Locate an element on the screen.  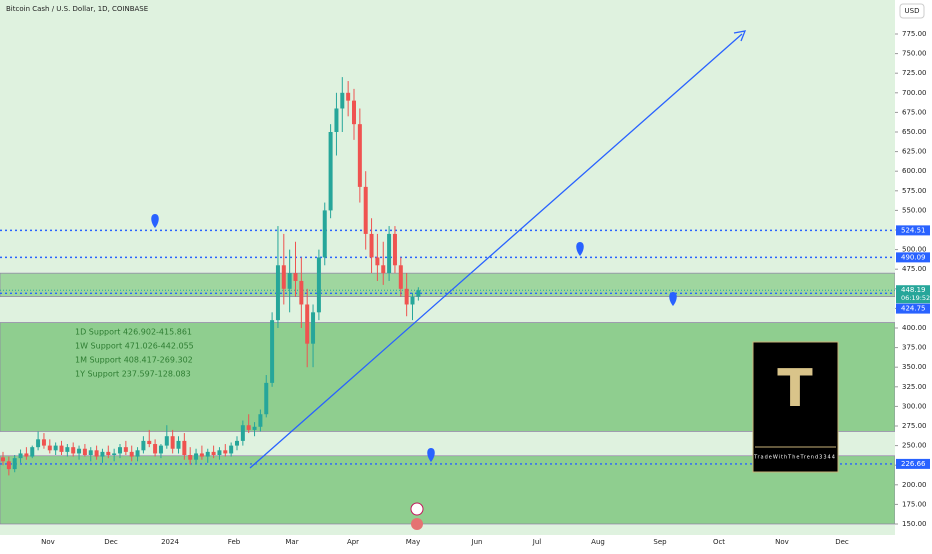
y-tick-label: 300.00 is located at coordinates (914, 406).